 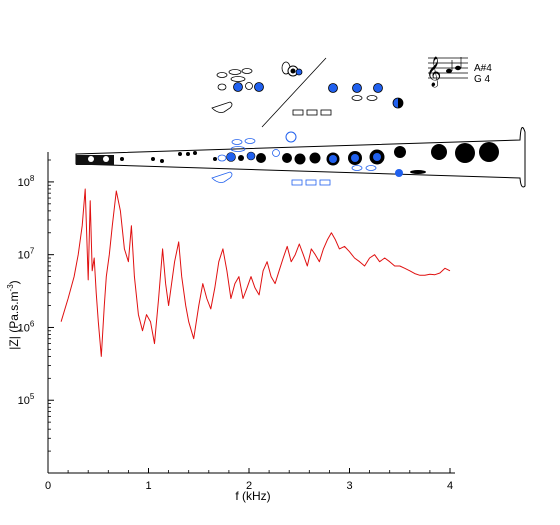 What do you see at coordinates (307, 92) in the screenshot?
I see `upper-fingering-chart` at bounding box center [307, 92].